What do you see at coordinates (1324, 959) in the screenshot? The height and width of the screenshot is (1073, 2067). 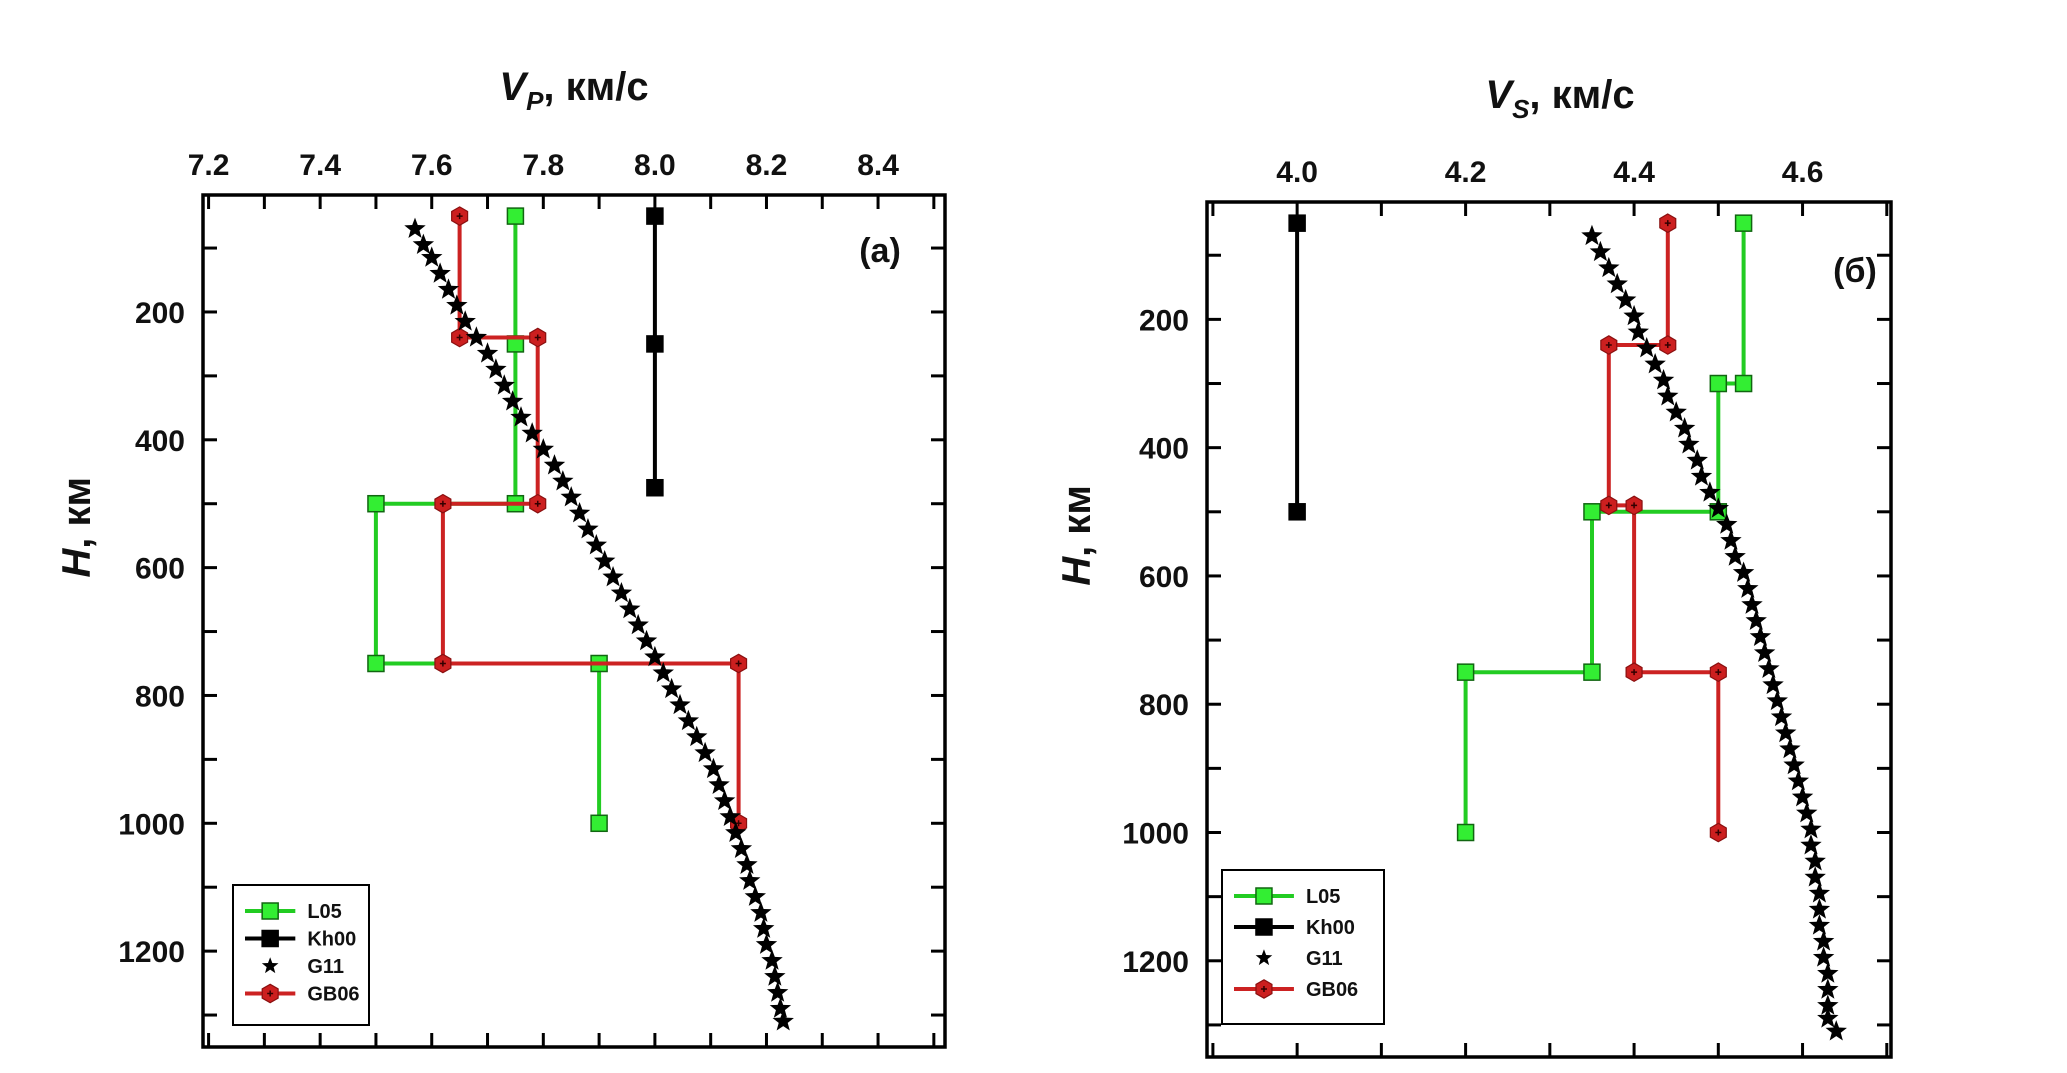 I see `legend-label: G11` at bounding box center [1324, 959].